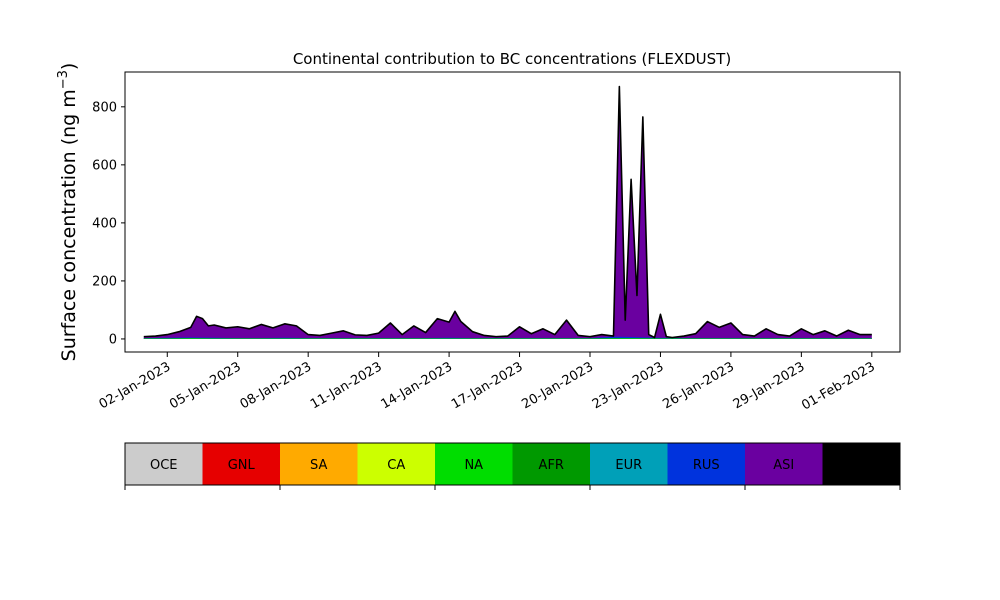 Image resolution: width=1000 pixels, height=600 pixels. Describe the element at coordinates (628, 385) in the screenshot. I see `x-tick-label: 23-Jan-2023` at that location.